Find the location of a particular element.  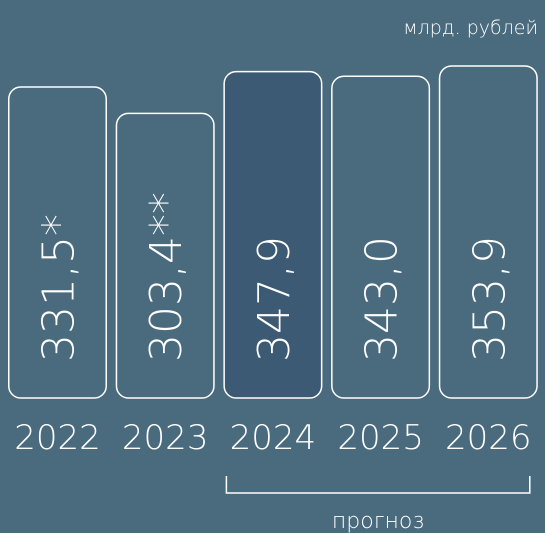

x-tick-label: 2026 is located at coordinates (488, 438).